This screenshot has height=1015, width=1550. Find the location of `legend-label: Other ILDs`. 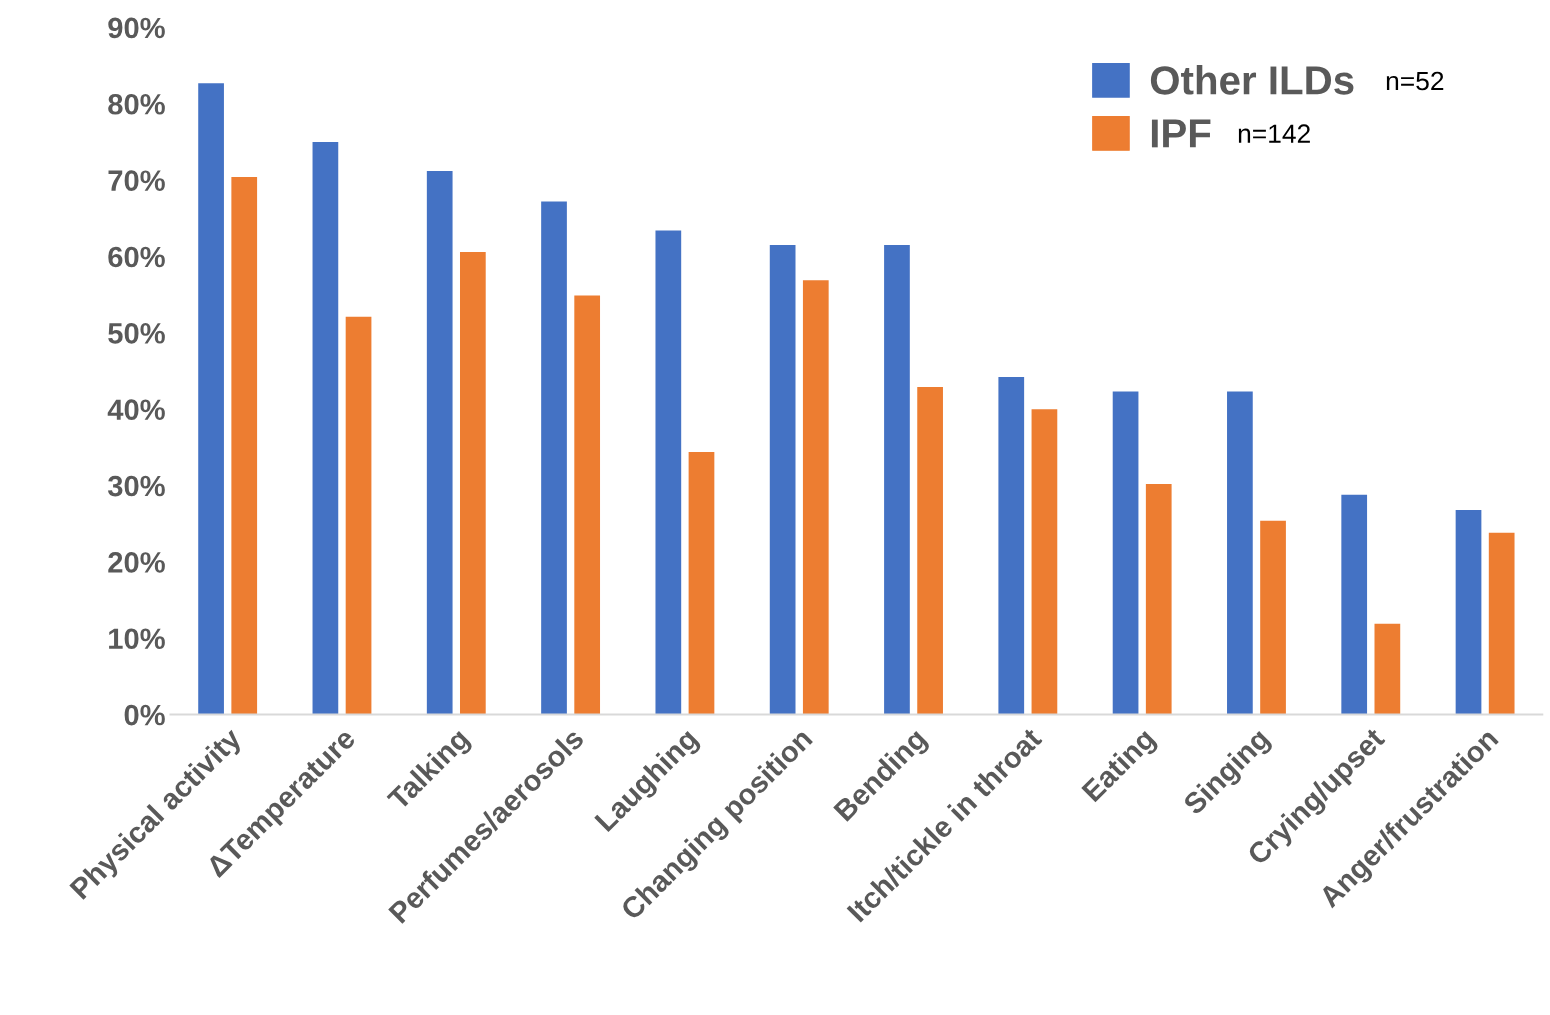

legend-label: Other ILDs is located at coordinates (1252, 80).